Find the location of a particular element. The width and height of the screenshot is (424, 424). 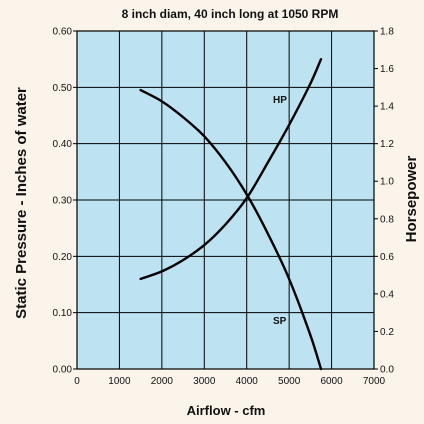

y-left-tick-label: 0.30 is located at coordinates (63, 201).